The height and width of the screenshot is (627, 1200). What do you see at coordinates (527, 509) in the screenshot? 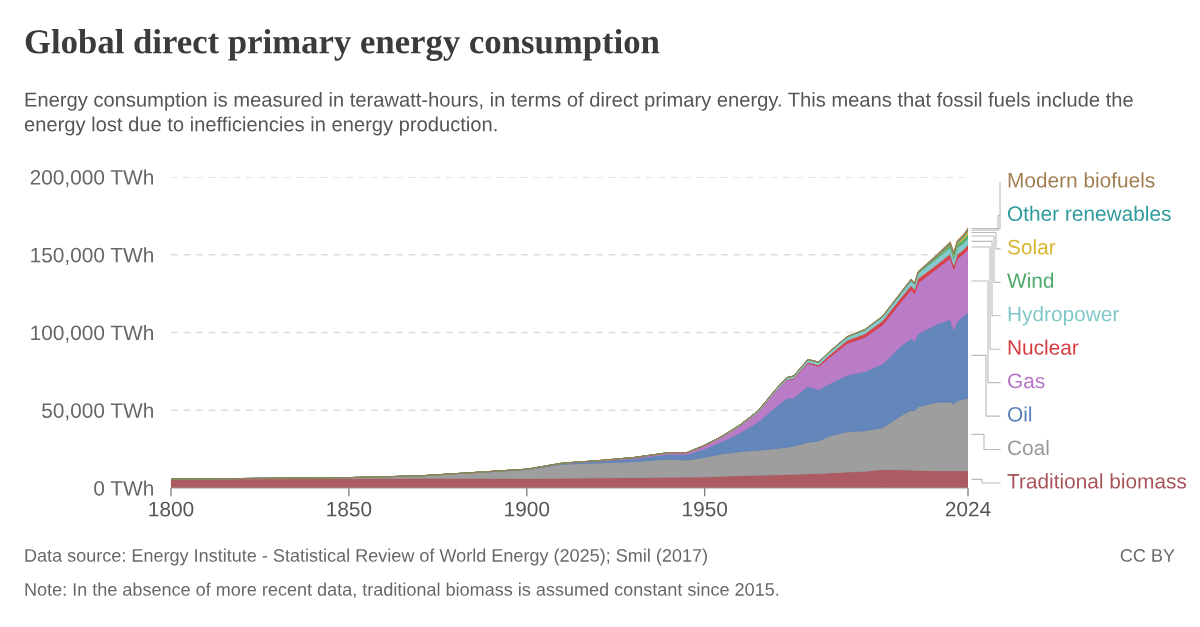
I see `x-tick-label: 1900` at bounding box center [527, 509].